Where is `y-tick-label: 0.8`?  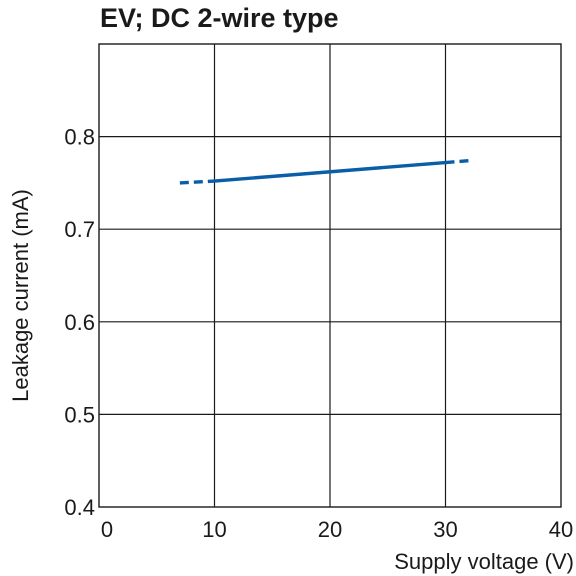
y-tick-label: 0.8 is located at coordinates (79, 137).